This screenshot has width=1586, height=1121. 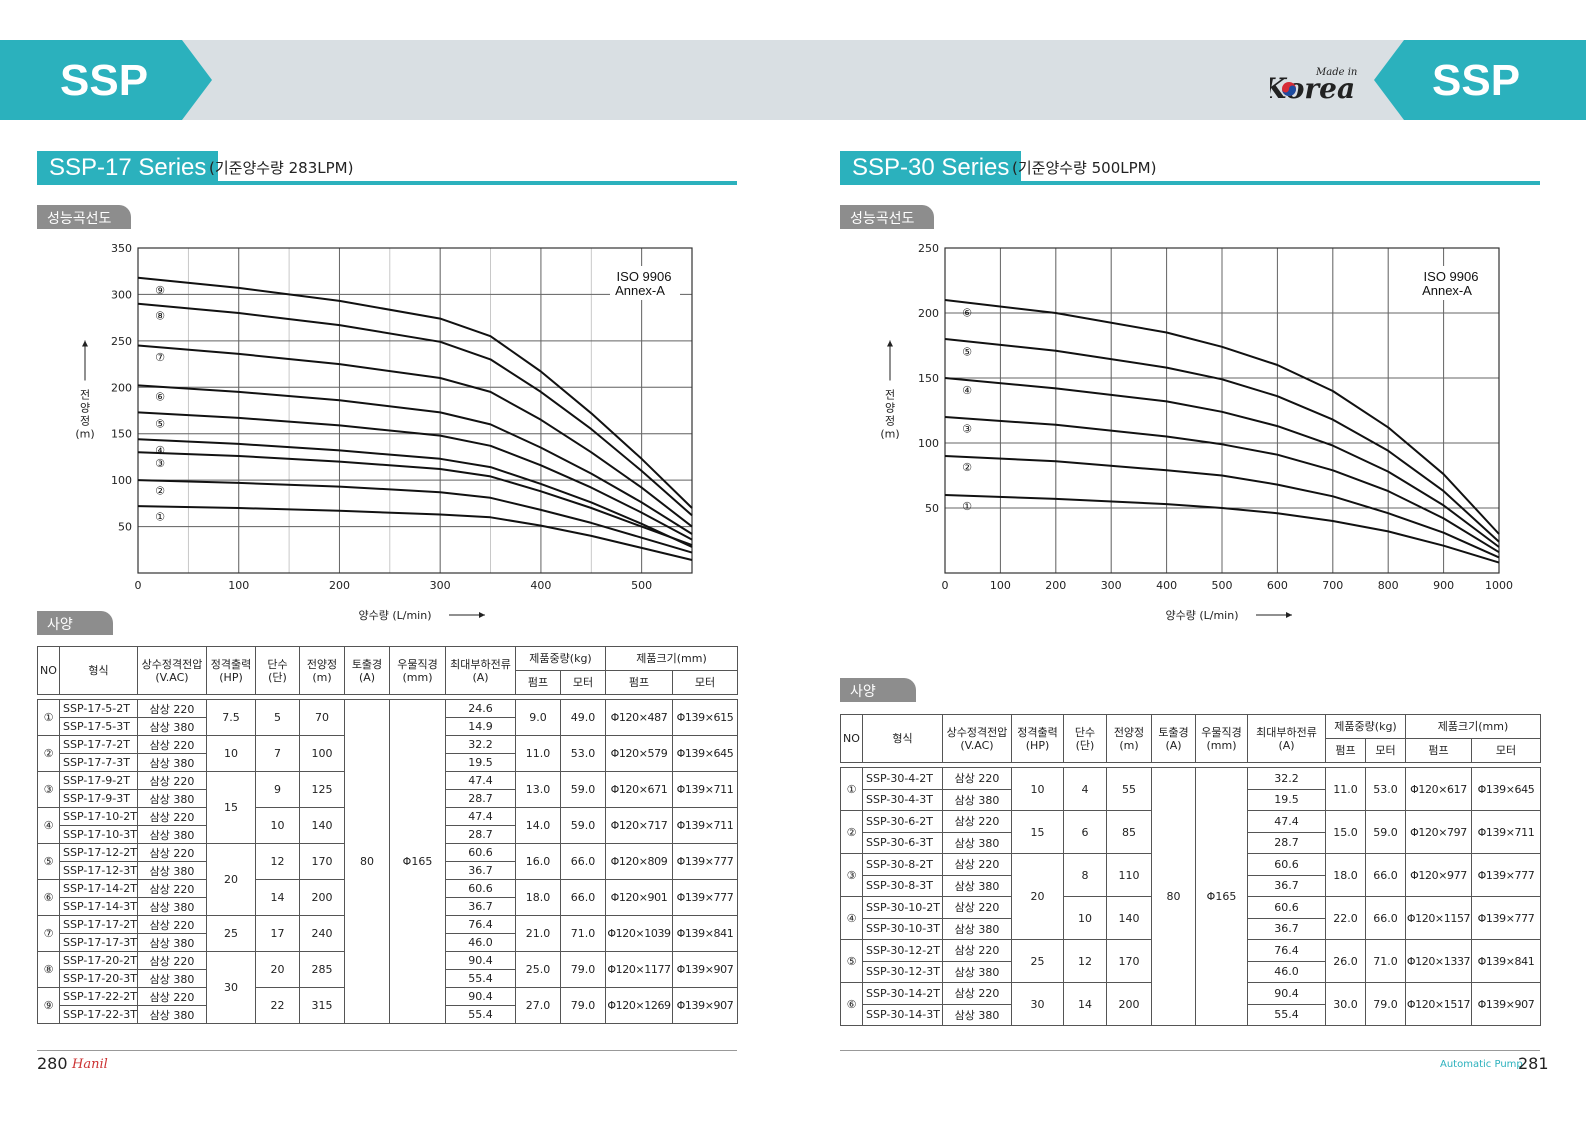 What do you see at coordinates (322, 933) in the screenshot?
I see `head-cell: 240` at bounding box center [322, 933].